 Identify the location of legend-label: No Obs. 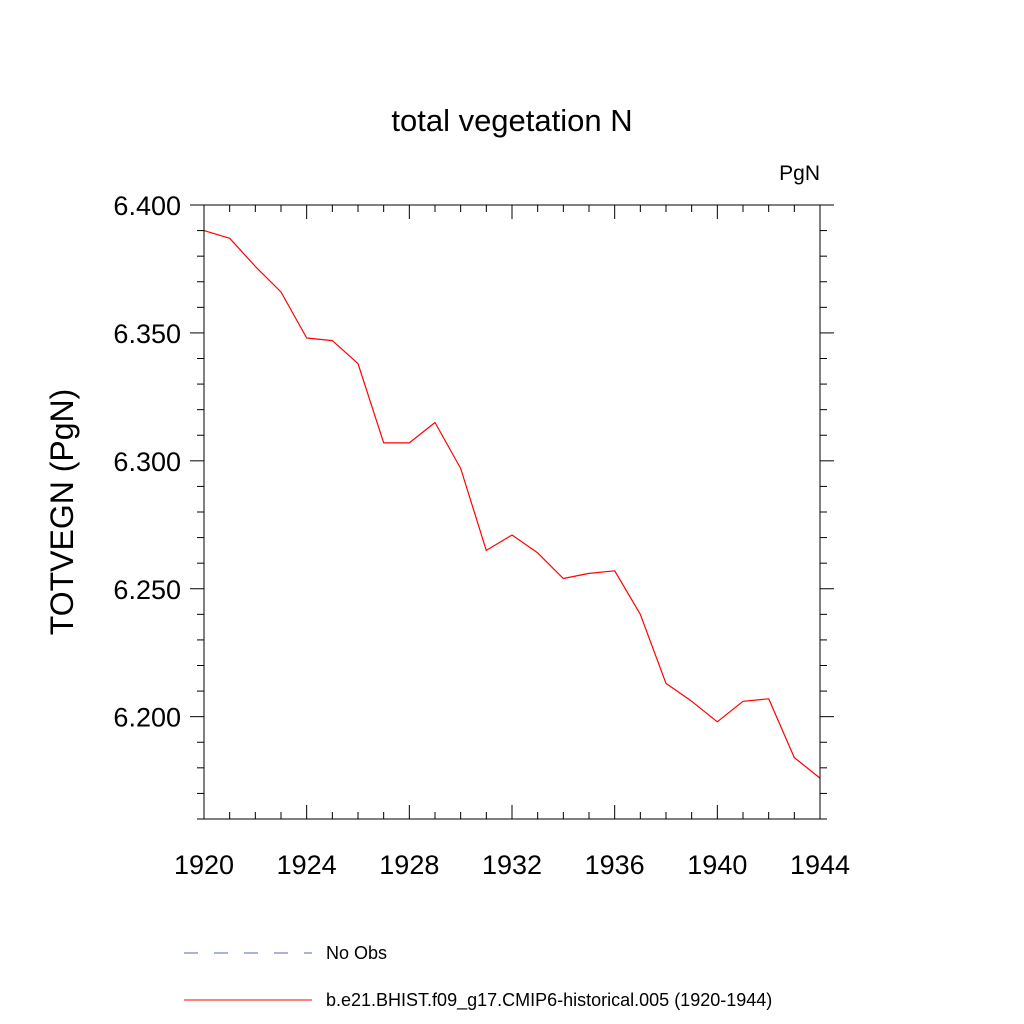
(356, 953).